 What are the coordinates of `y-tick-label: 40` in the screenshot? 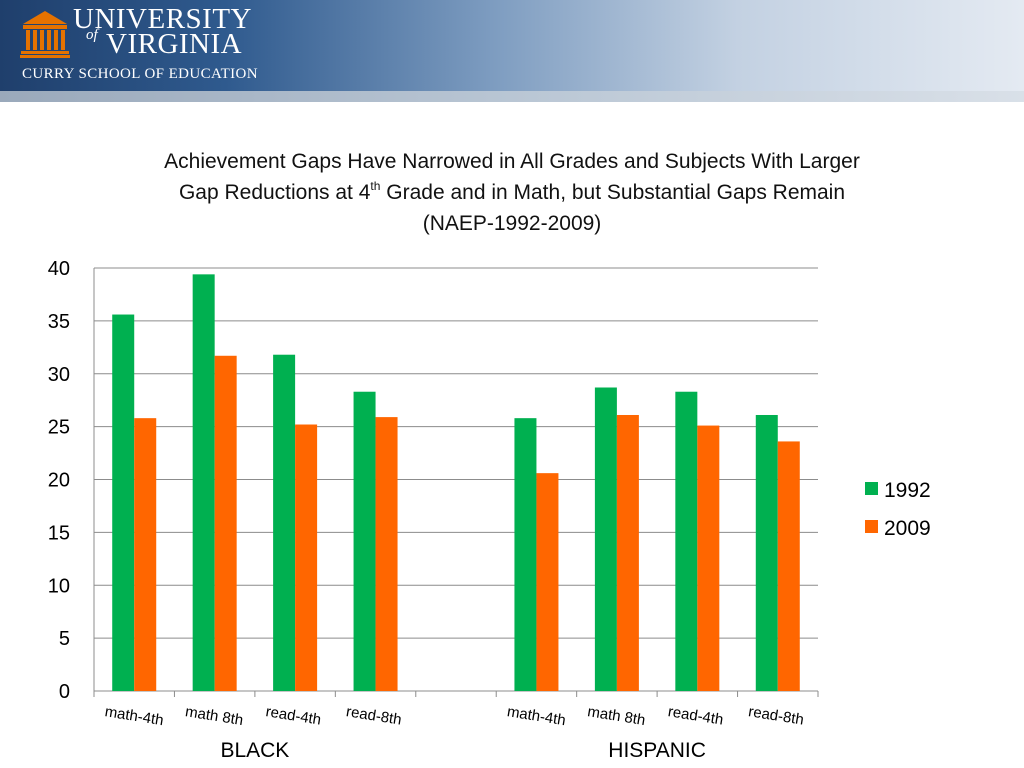 It's located at (59, 269).